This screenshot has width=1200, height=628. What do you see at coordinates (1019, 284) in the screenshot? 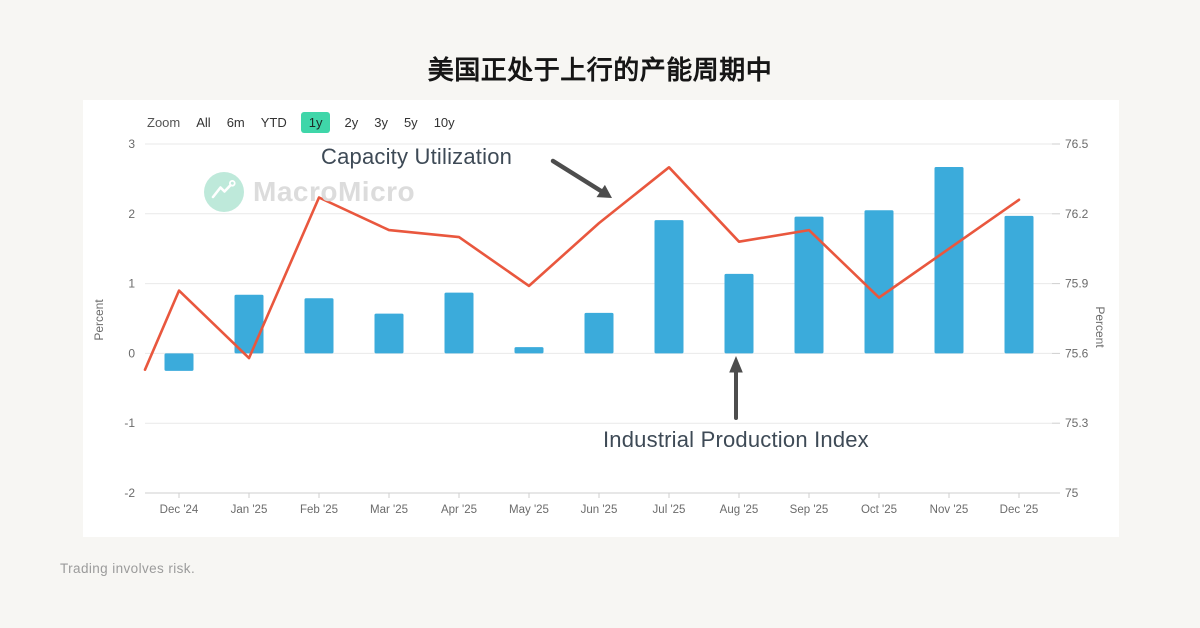
I see `bar-dec25` at bounding box center [1019, 284].